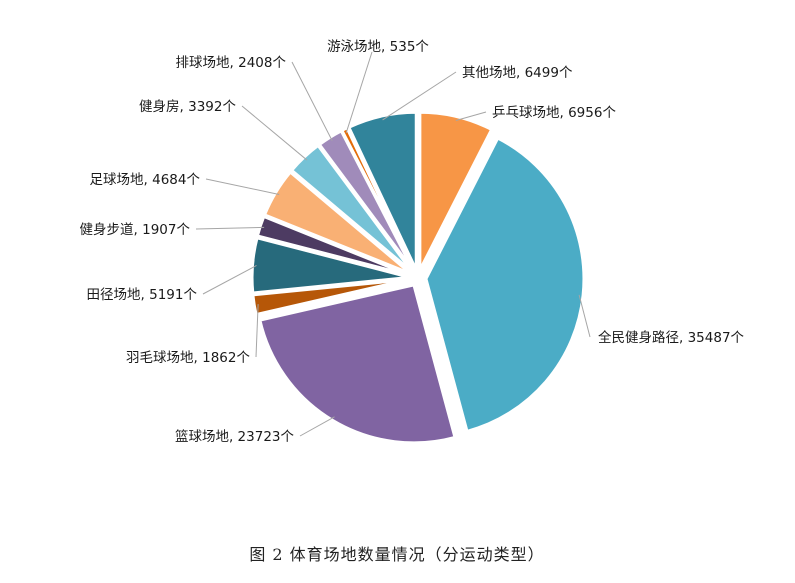 This screenshot has width=795, height=583. What do you see at coordinates (231, 63) in the screenshot?
I see `slice-label-9: 排球场地, 2408个` at bounding box center [231, 63].